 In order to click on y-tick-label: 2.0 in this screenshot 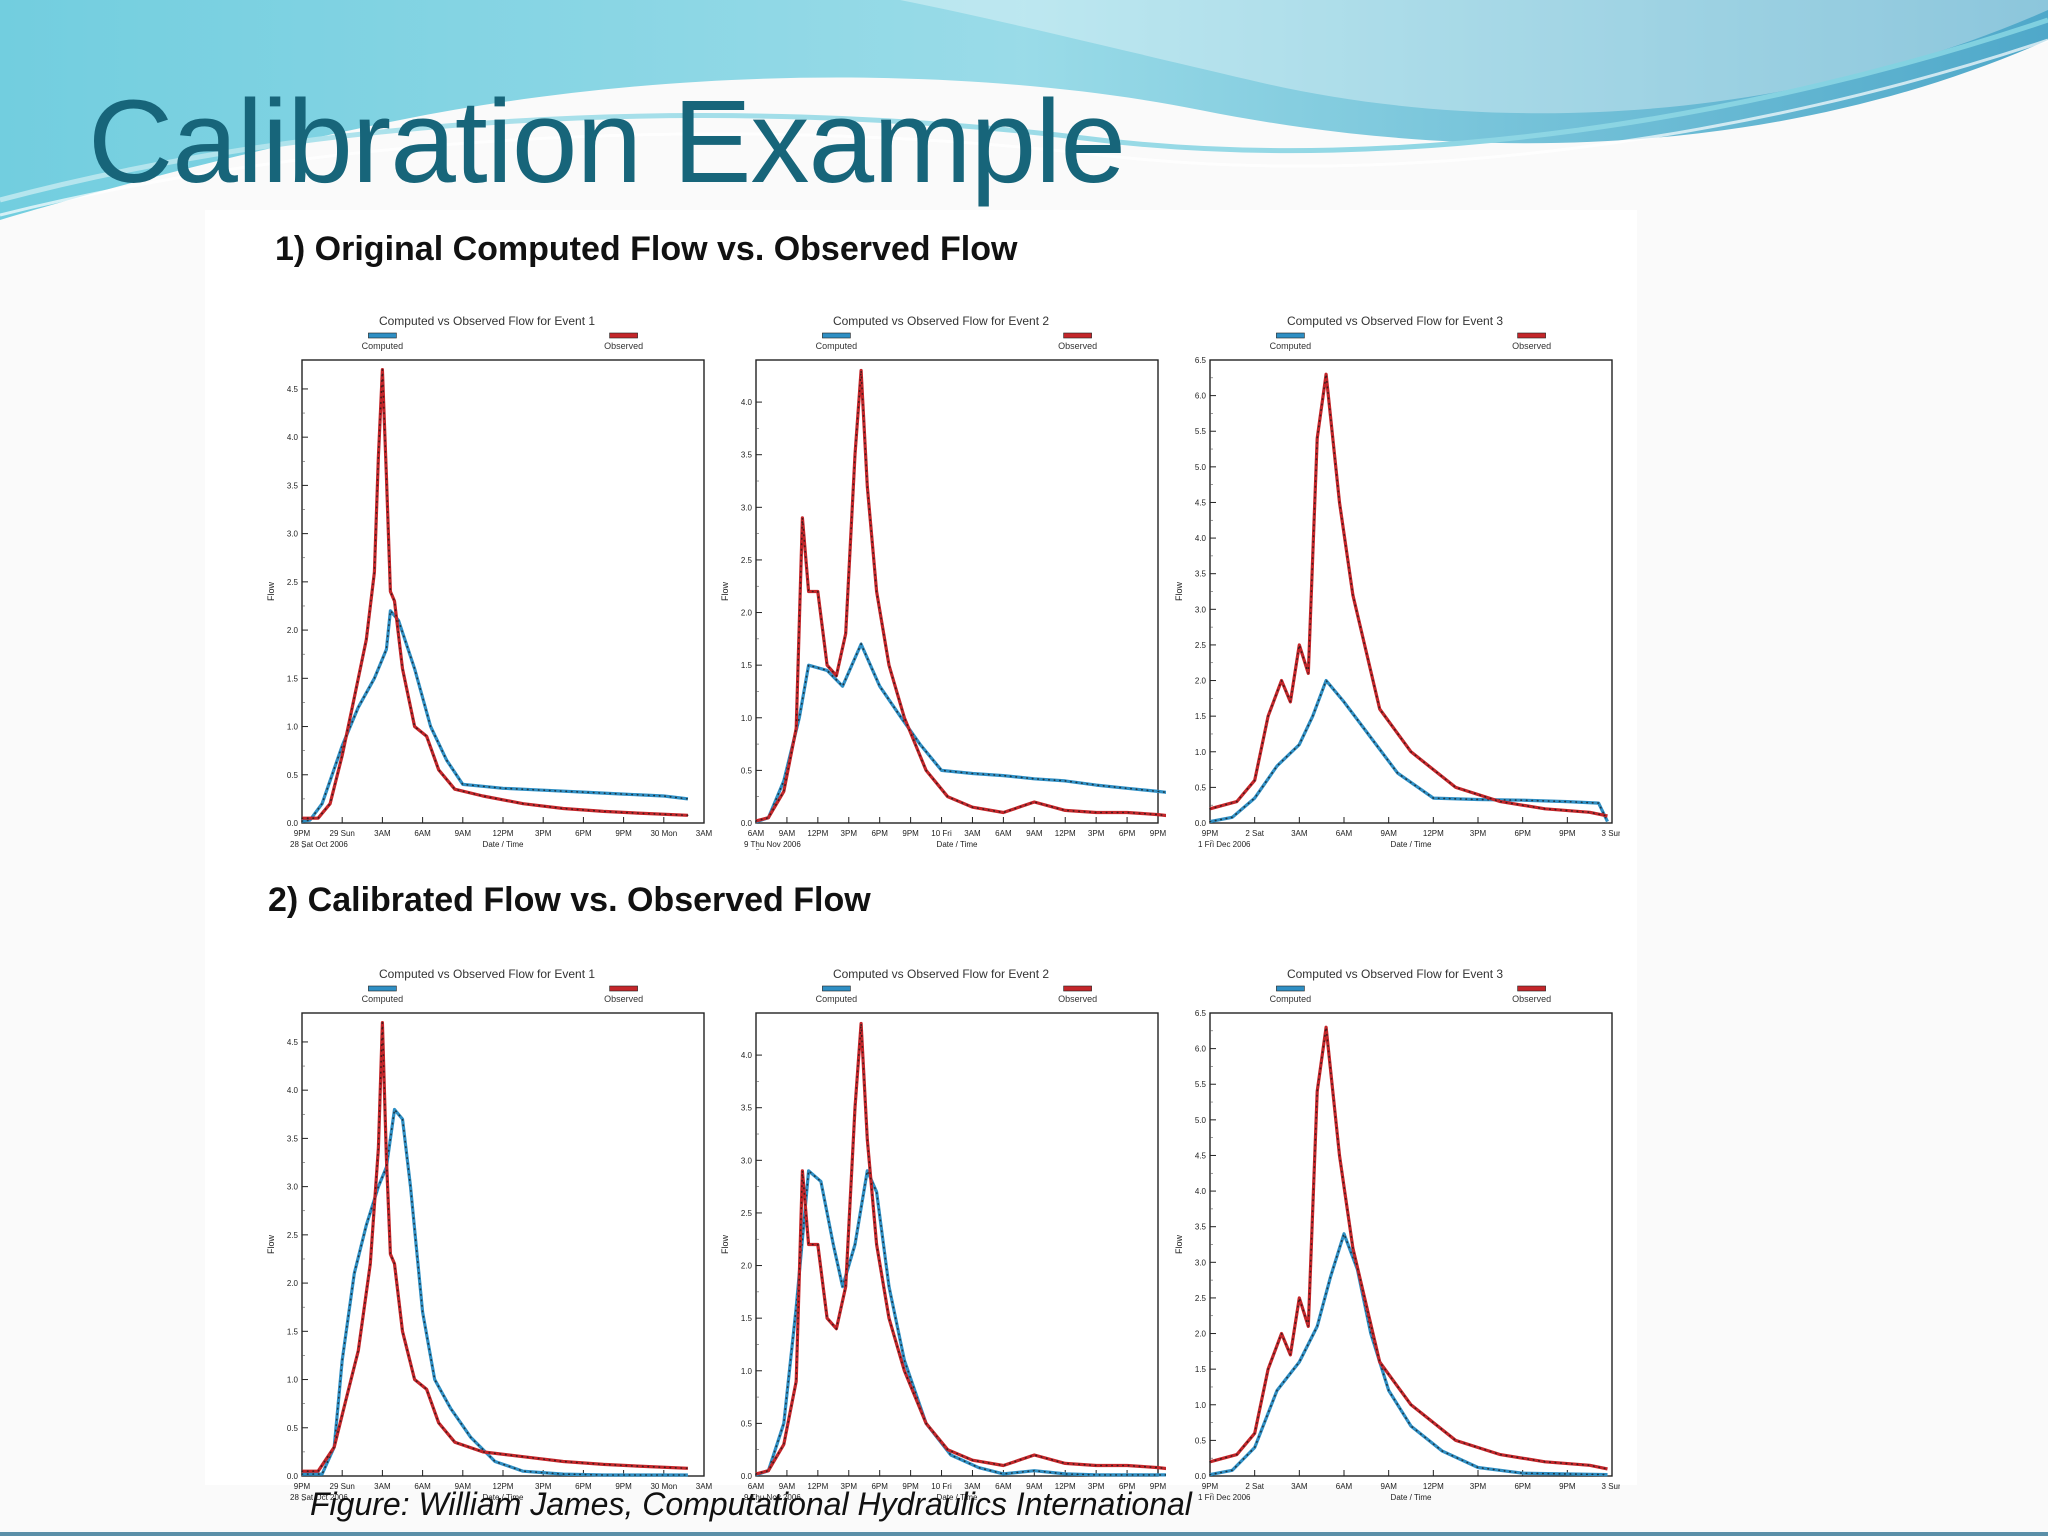, I will do `click(293, 1283)`.